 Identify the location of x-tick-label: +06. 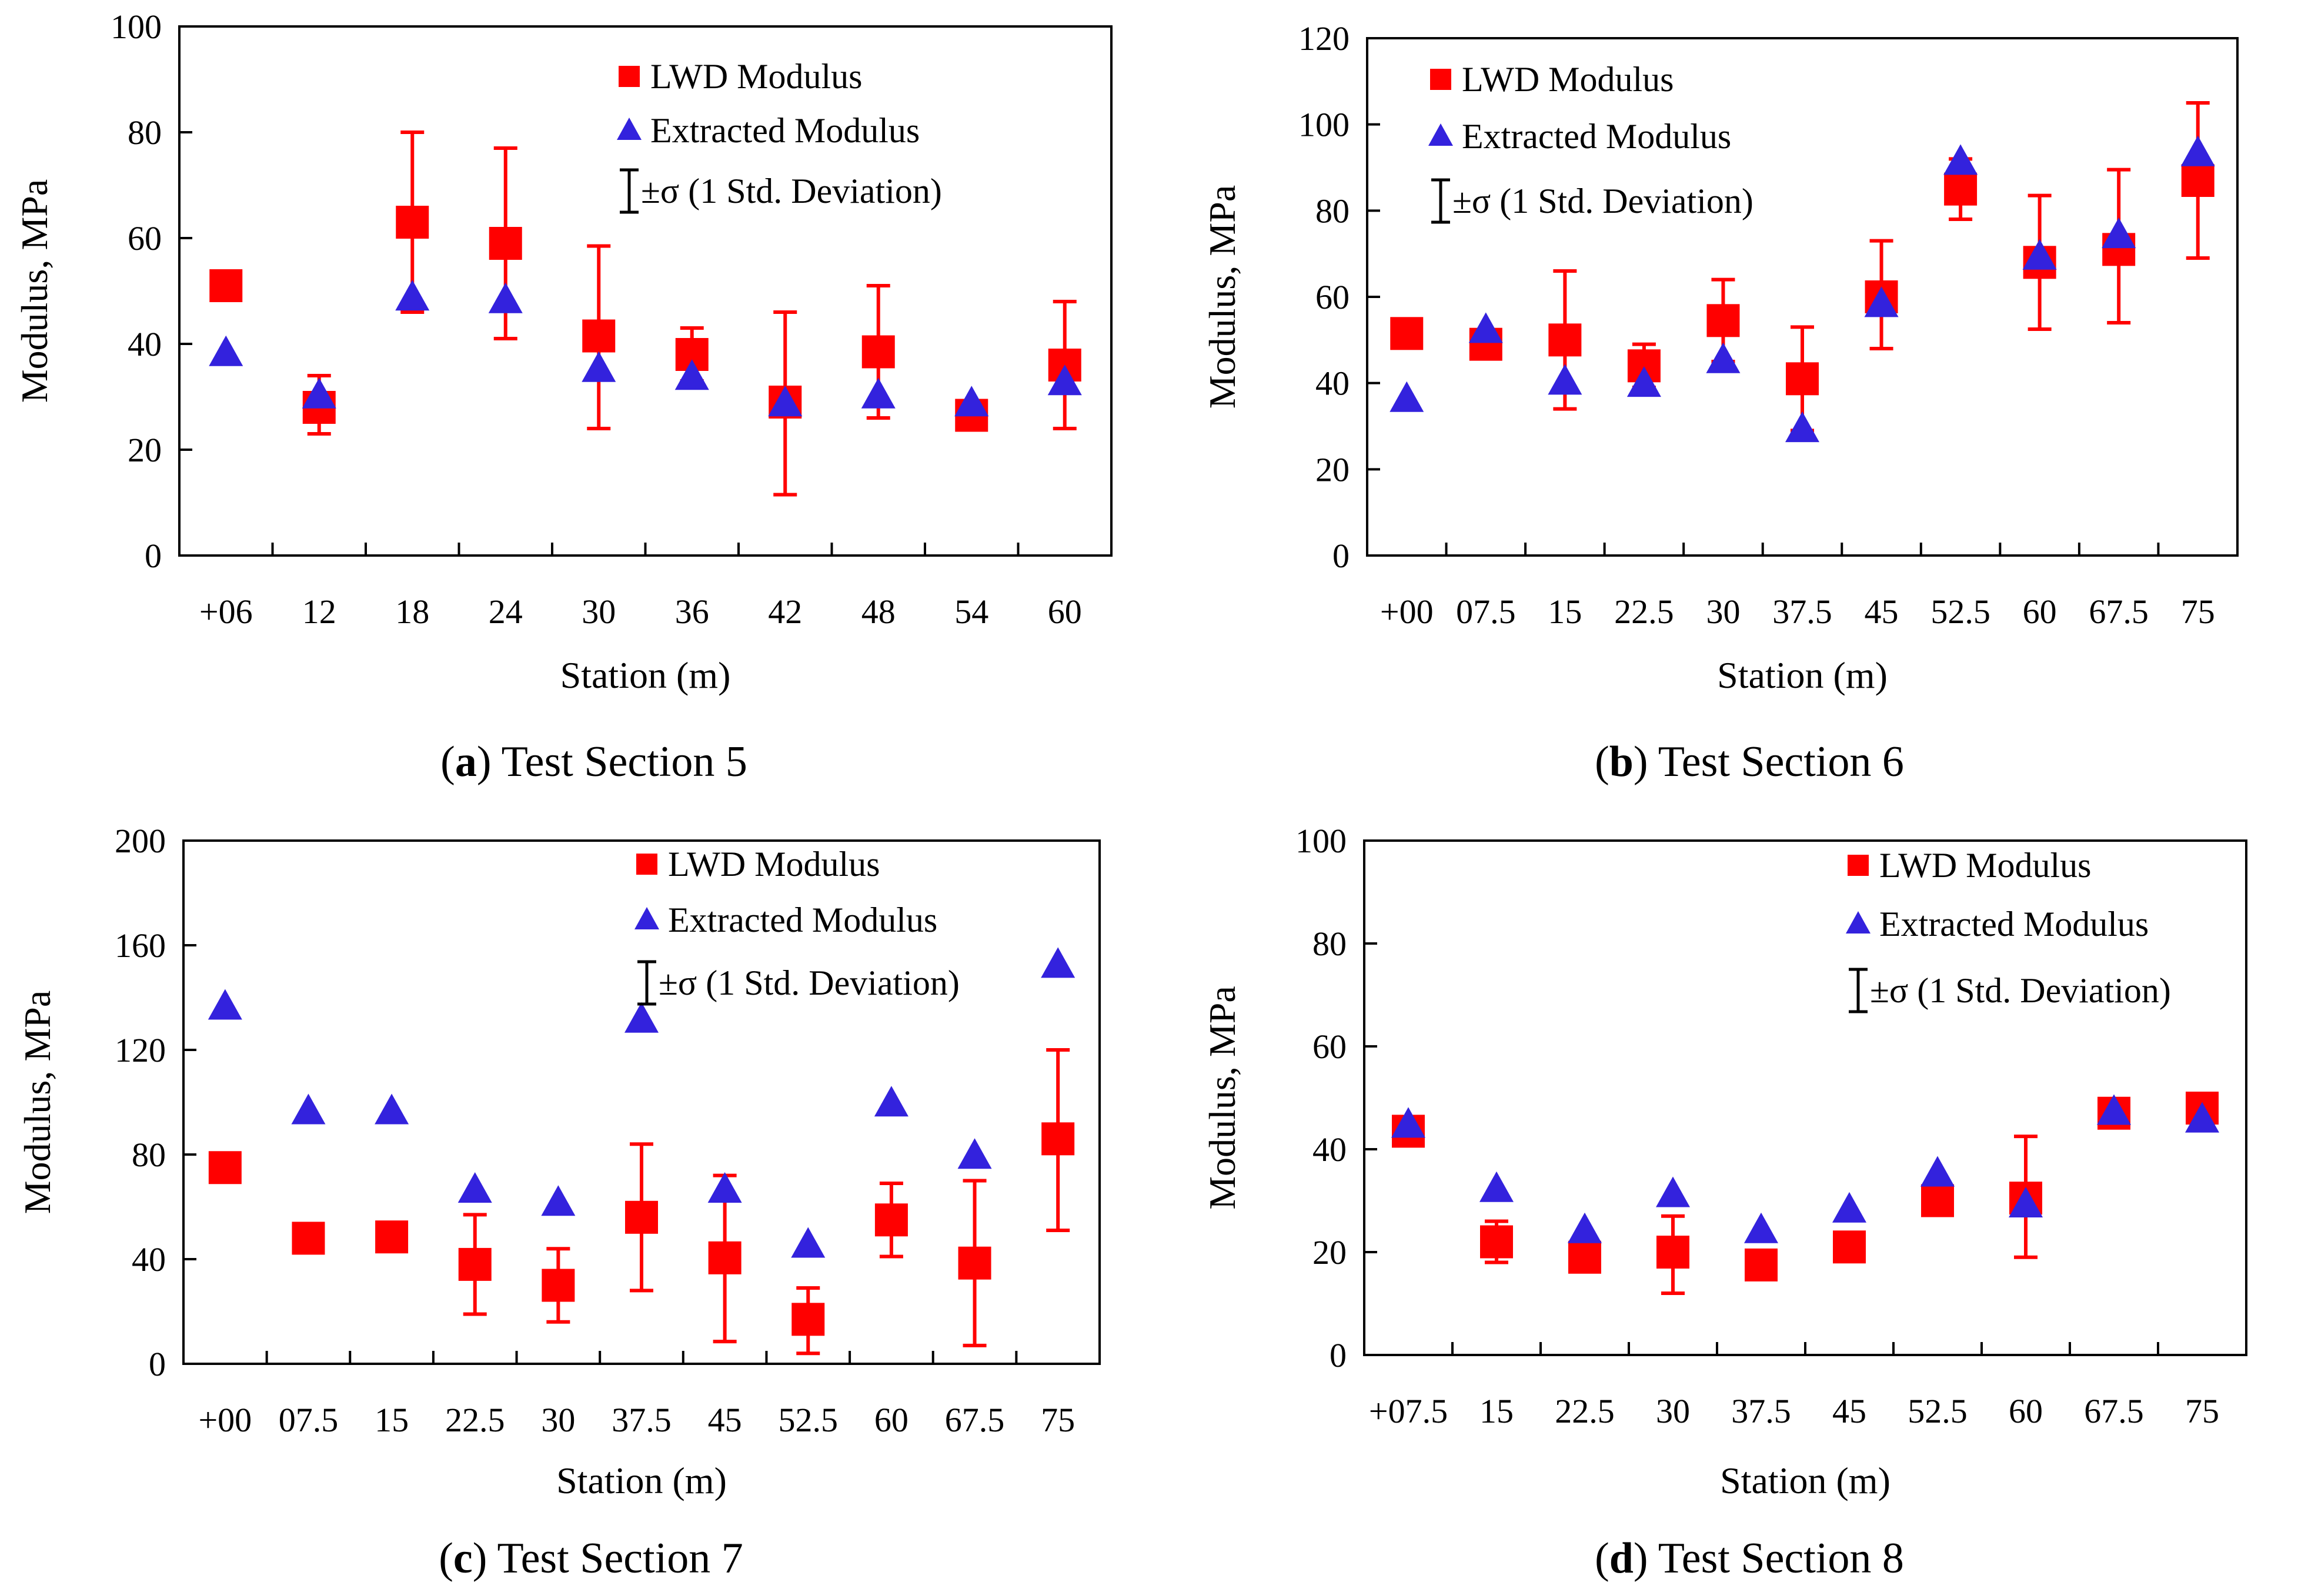
(226, 612).